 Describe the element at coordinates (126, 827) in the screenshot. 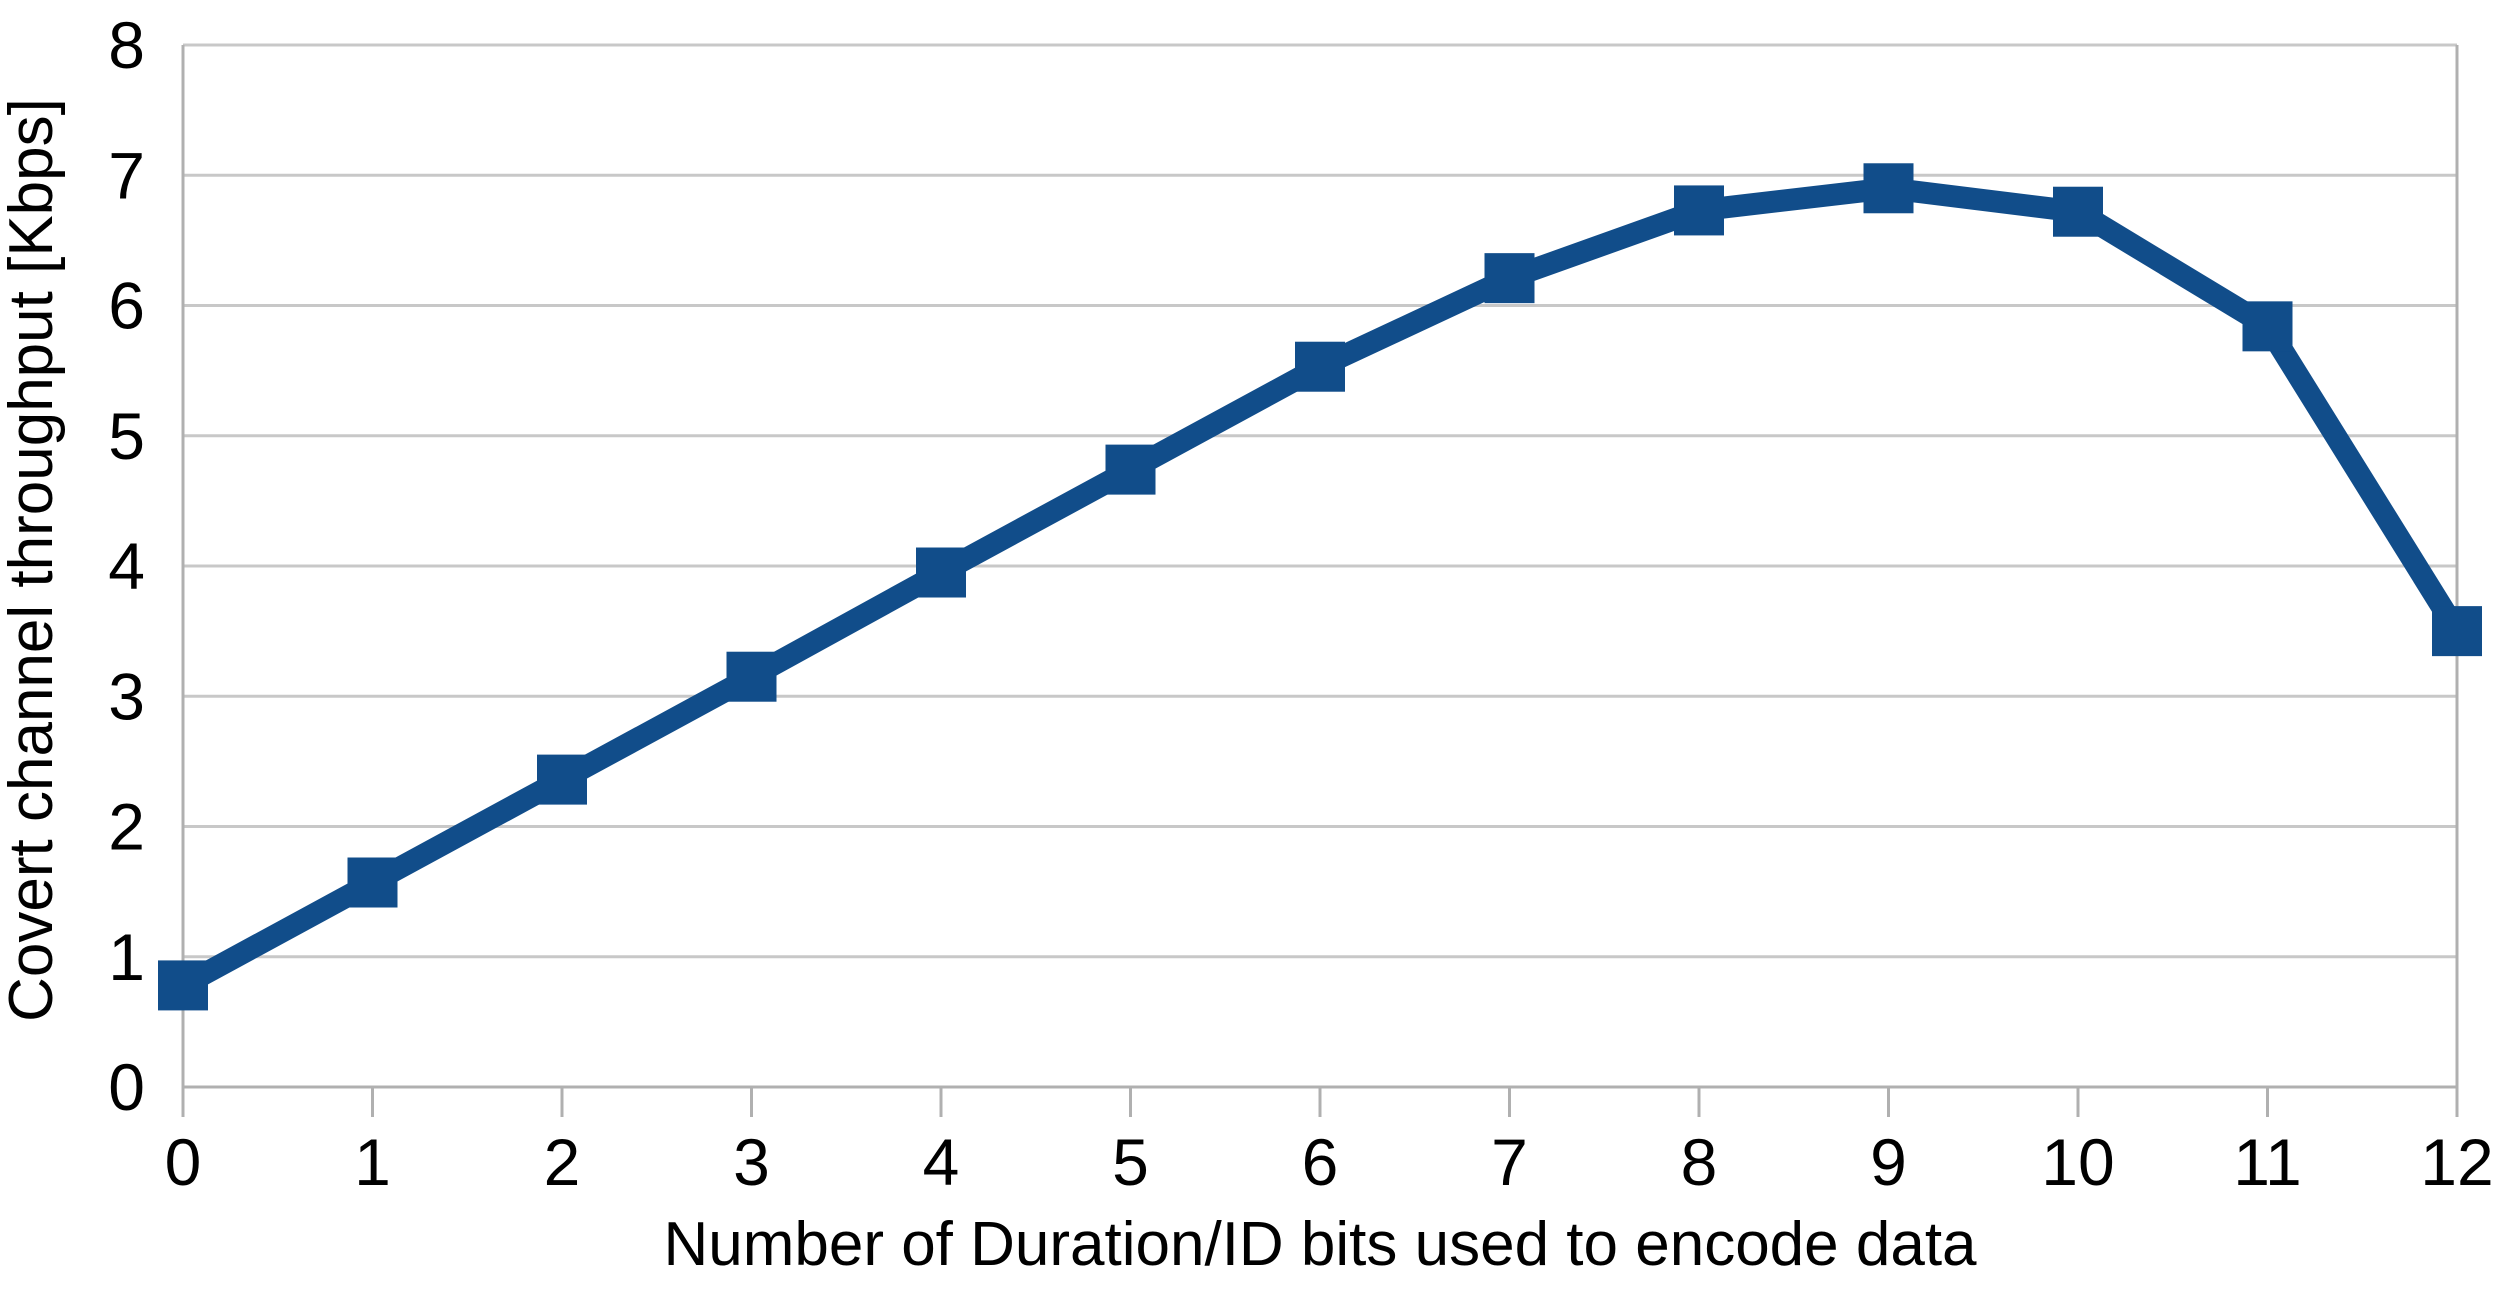

I see `y-tick-label: 2` at that location.